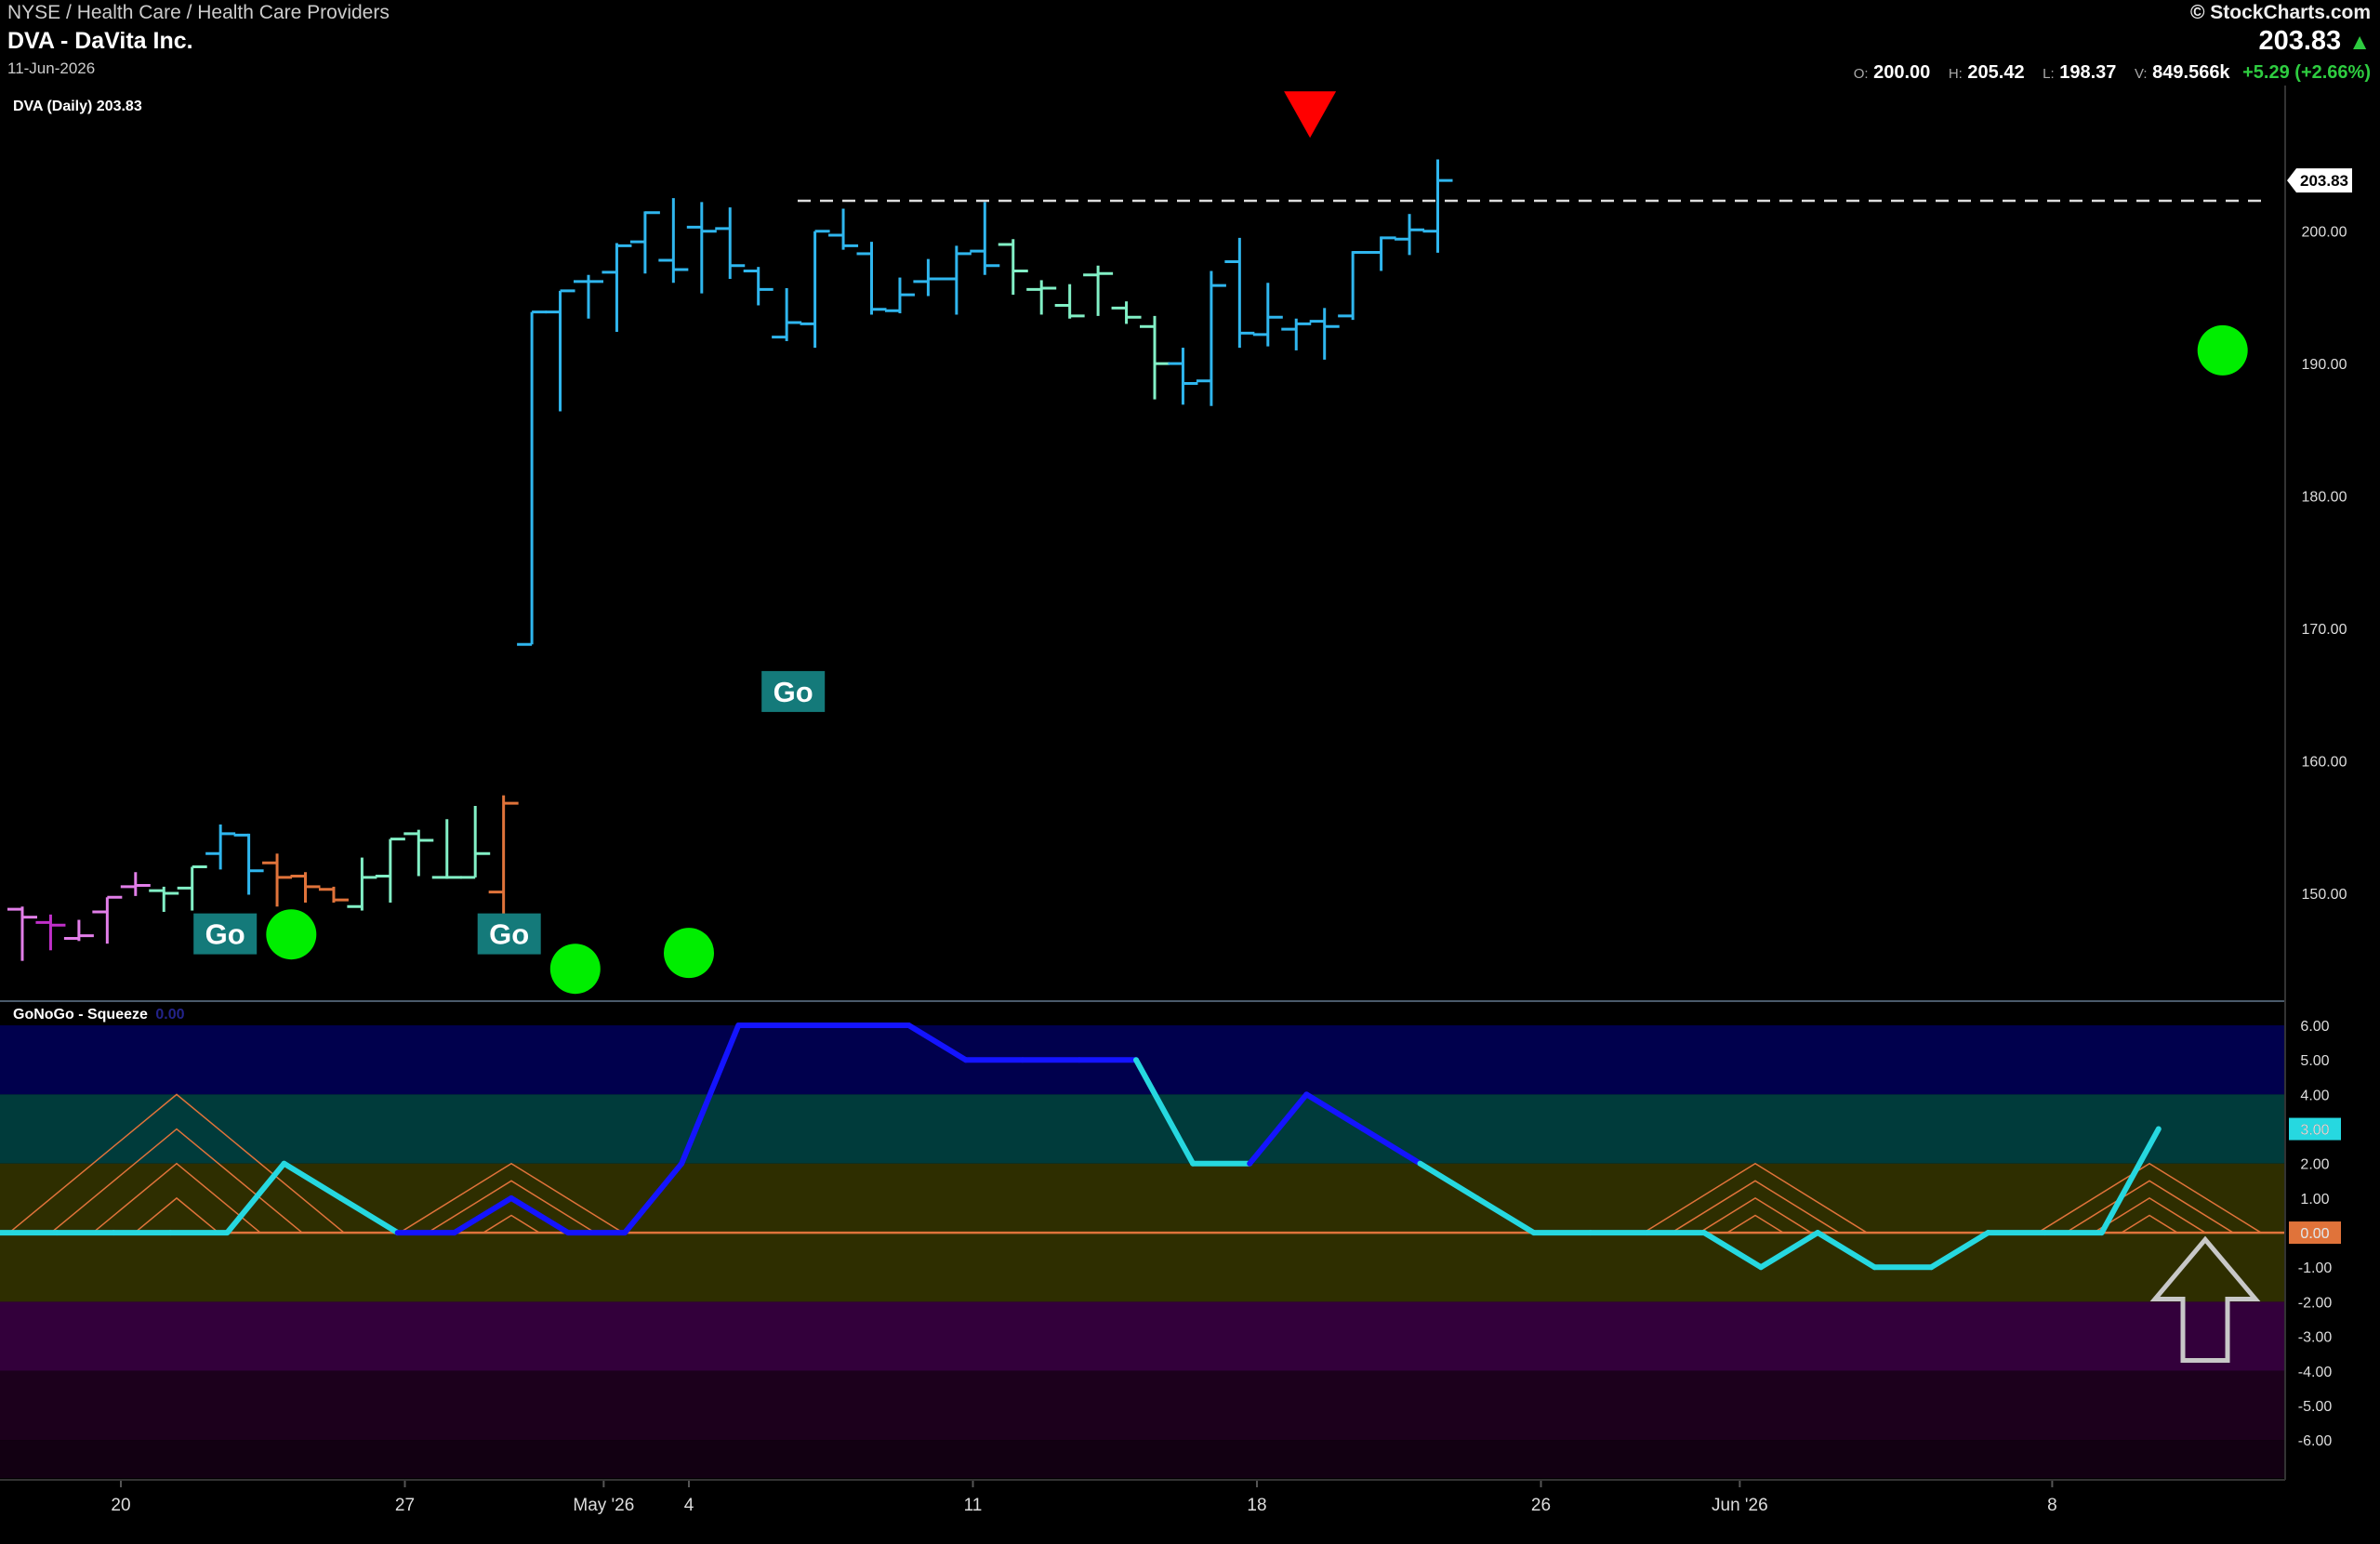  I want to click on oscillator-tick-label: -6.00, so click(2315, 1441).